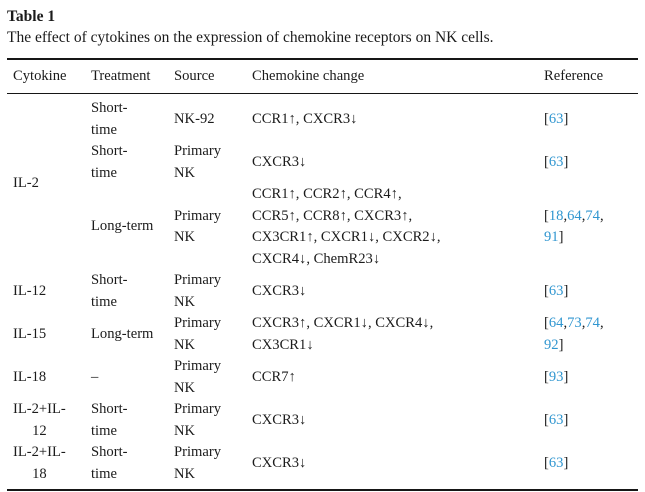  Describe the element at coordinates (31, 16) in the screenshot. I see `table-label: Table 1` at that location.